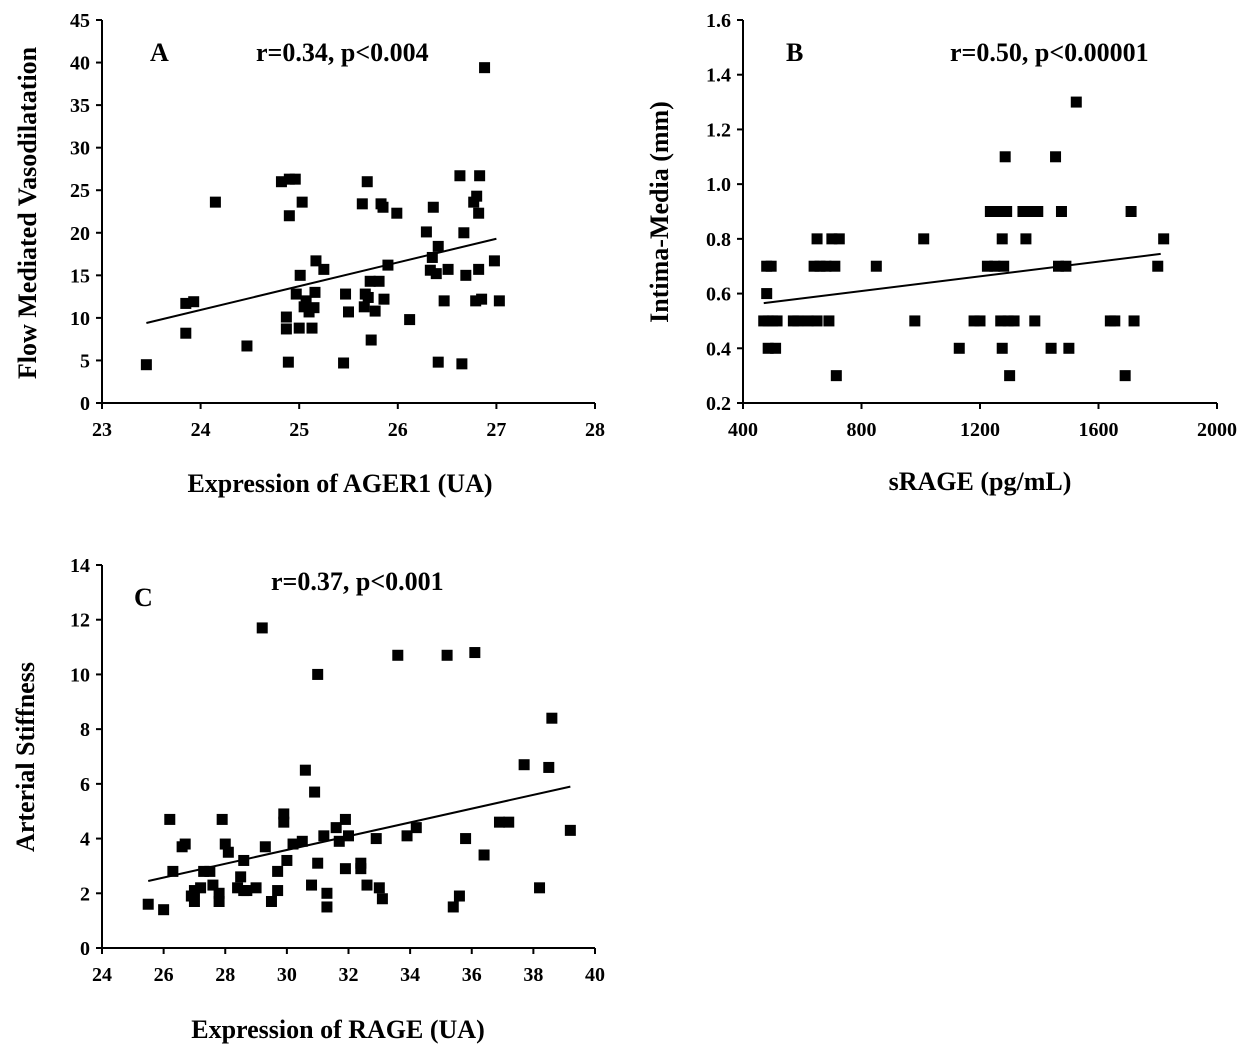 The width and height of the screenshot is (1260, 1049). What do you see at coordinates (862, 430) in the screenshot?
I see `x-tick-label: 800` at bounding box center [862, 430].